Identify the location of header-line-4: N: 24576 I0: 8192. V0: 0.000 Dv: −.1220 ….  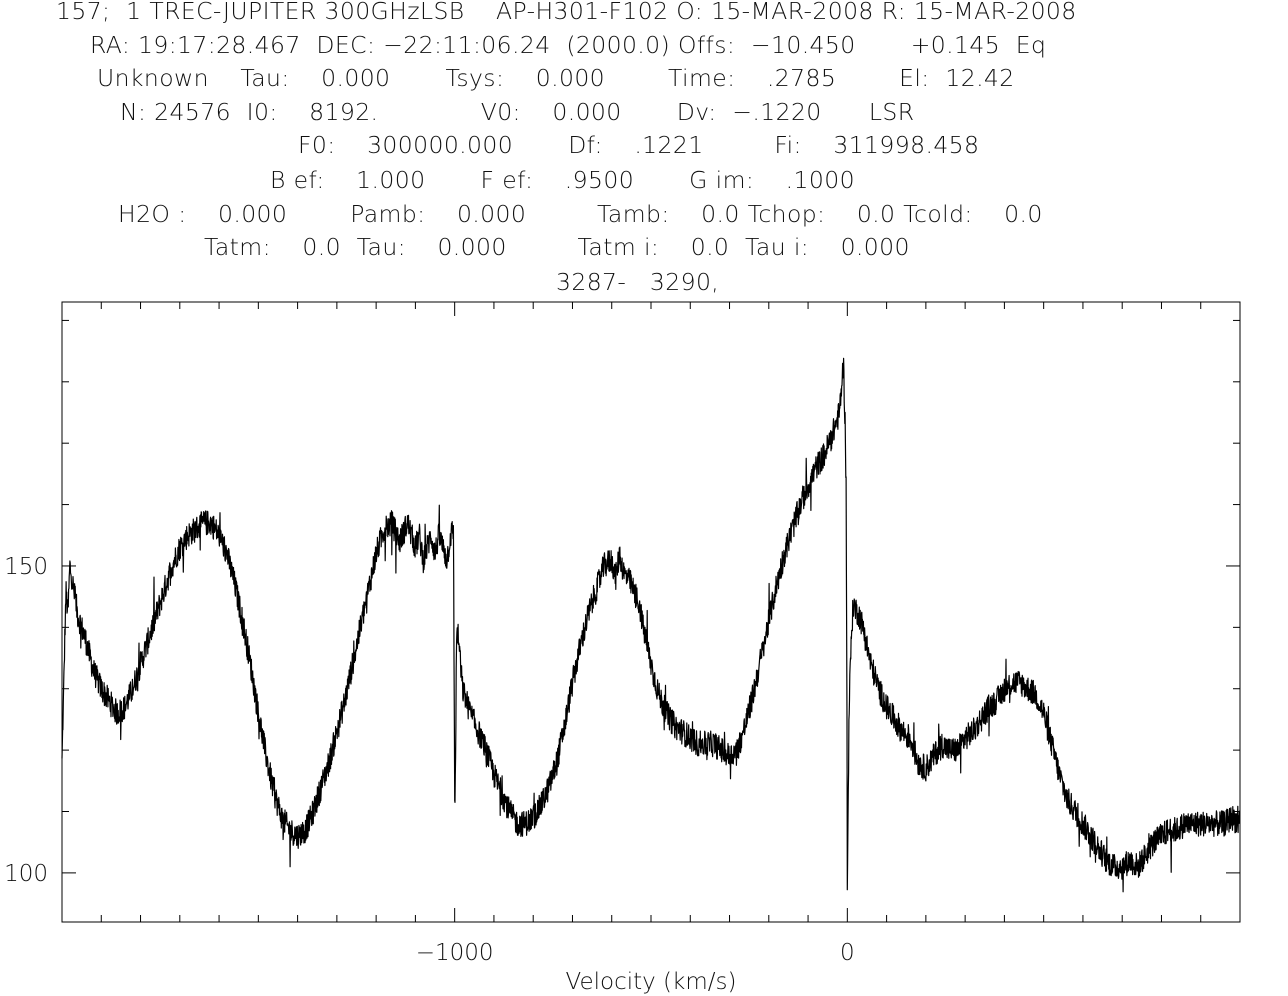
(517, 112).